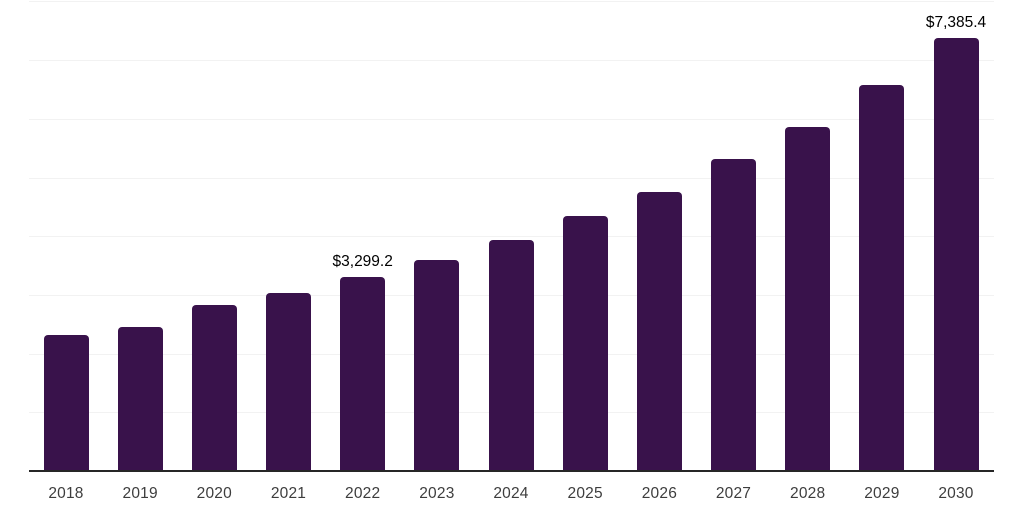  I want to click on bar-2029, so click(882, 277).